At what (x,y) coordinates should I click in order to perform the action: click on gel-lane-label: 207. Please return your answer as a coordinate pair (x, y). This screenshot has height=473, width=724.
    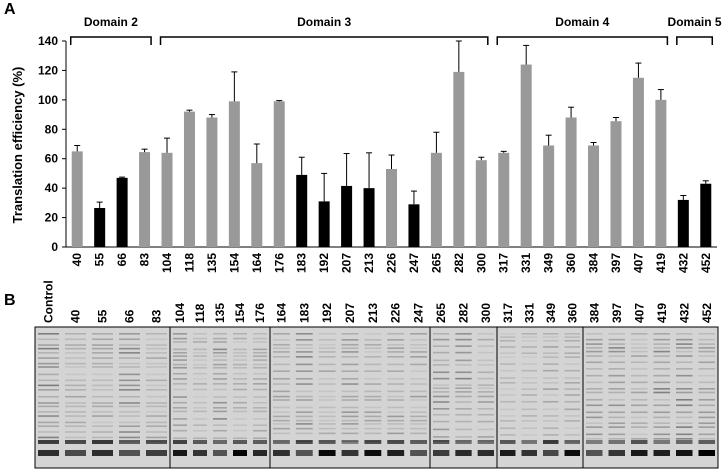
    Looking at the image, I should click on (350, 313).